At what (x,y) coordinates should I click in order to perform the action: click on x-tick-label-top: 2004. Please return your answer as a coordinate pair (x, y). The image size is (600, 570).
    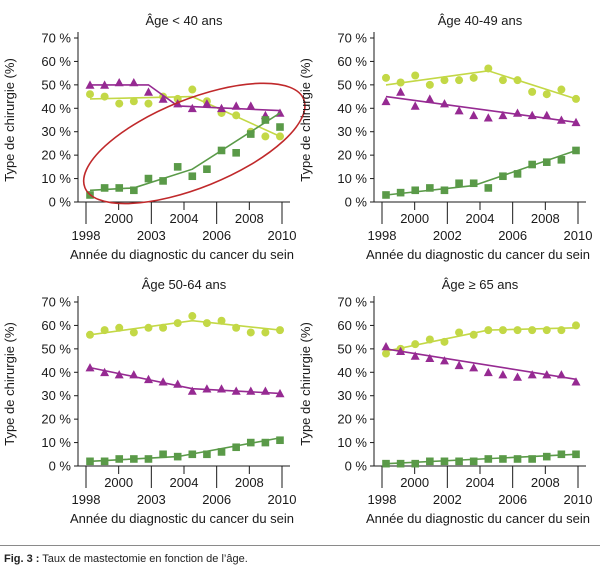
    Looking at the image, I should click on (480, 482).